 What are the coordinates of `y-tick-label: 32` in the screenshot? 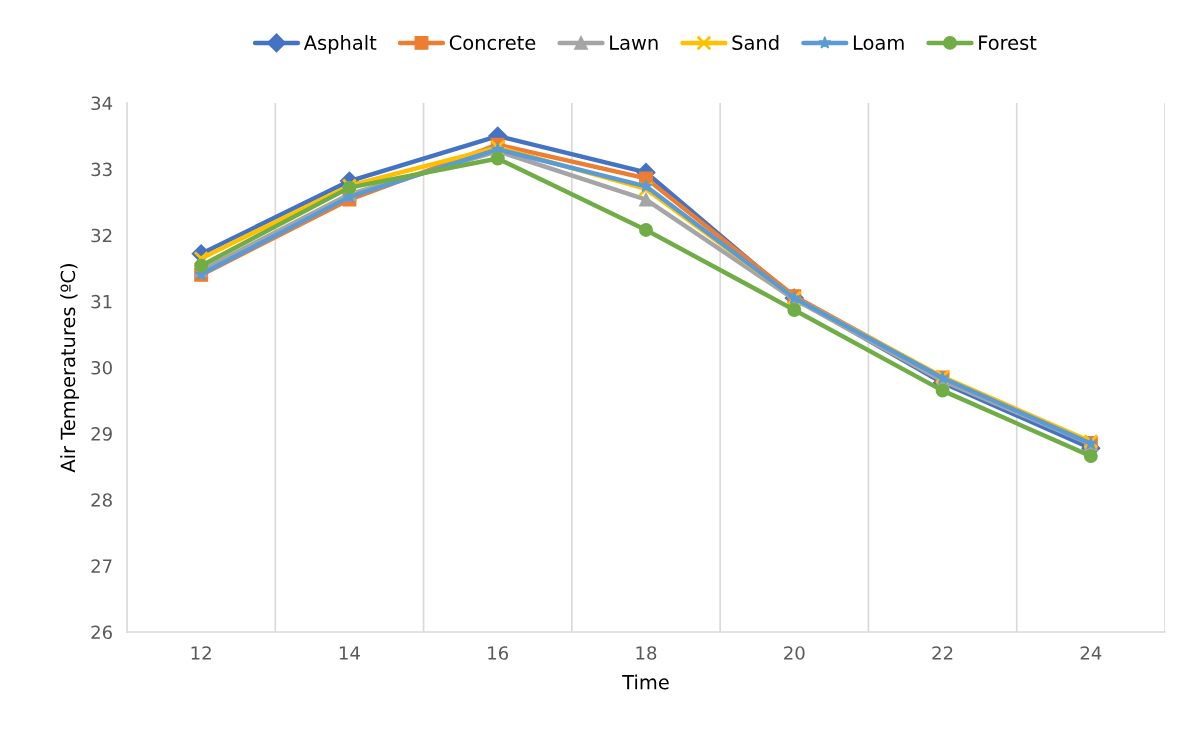 It's located at (101, 235).